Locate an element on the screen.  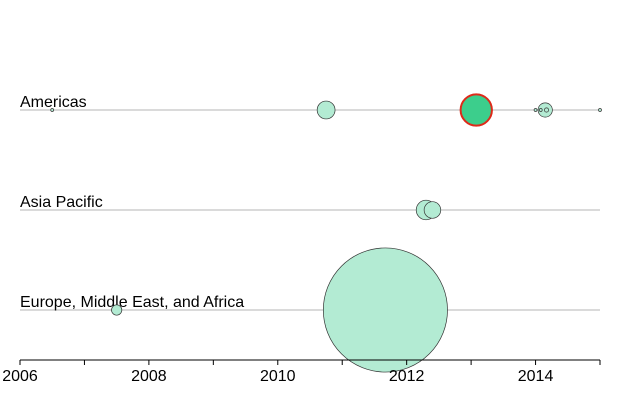
x-tick-label: 2012 is located at coordinates (407, 376).